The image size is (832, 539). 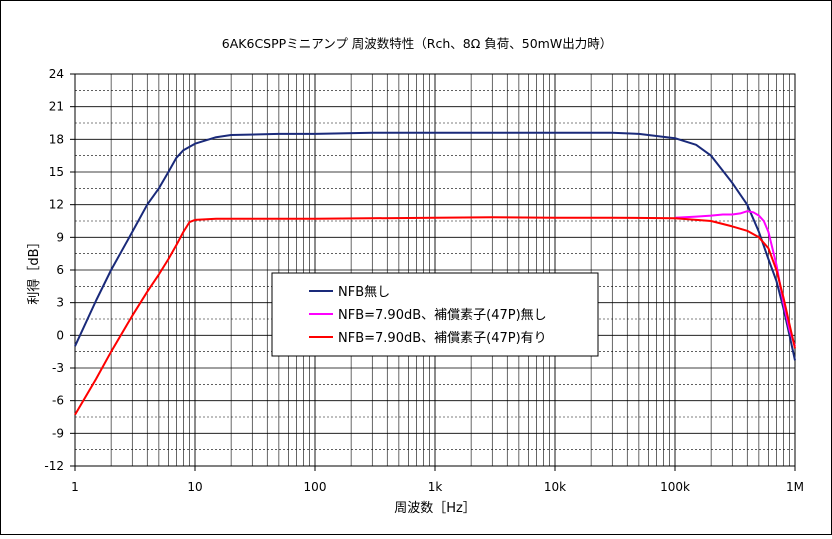 I want to click on y-tick-label: 24, so click(x=56, y=74).